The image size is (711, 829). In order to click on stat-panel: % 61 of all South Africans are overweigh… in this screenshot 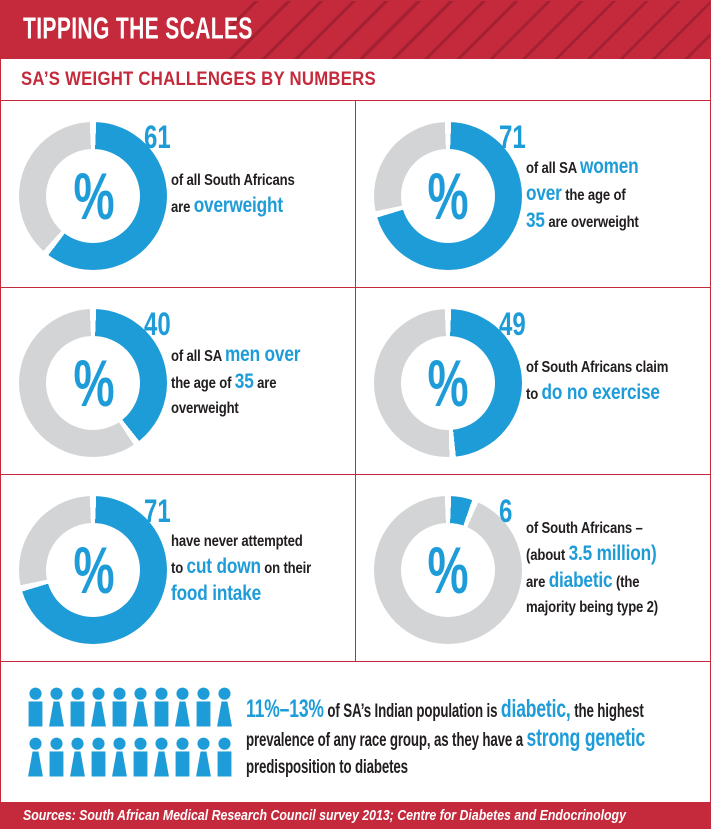, I will do `click(178, 194)`.